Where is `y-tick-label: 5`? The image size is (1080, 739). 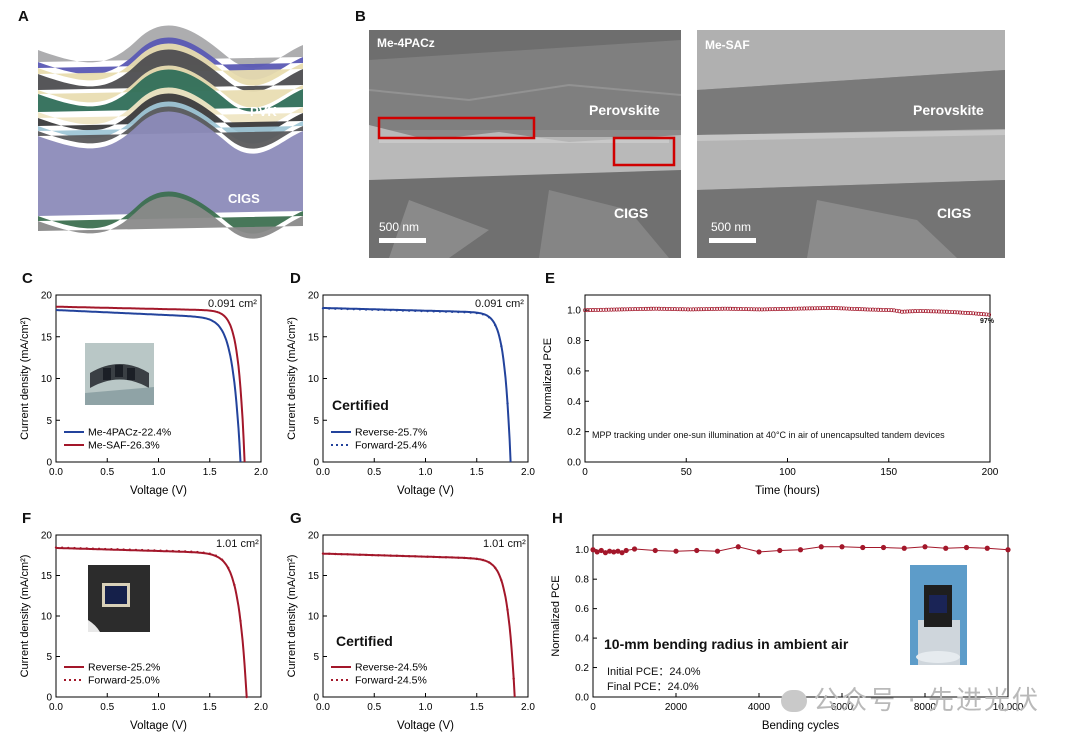
y-tick-label: 5 is located at coordinates (316, 421).